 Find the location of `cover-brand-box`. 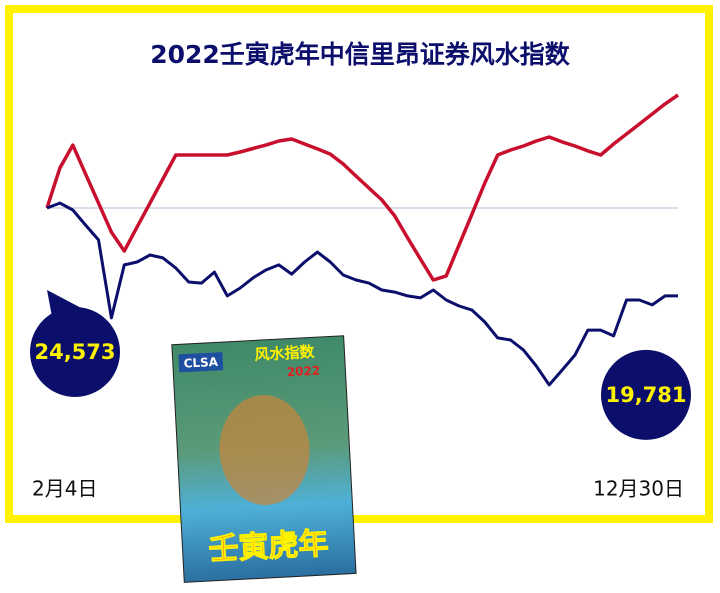

cover-brand-box is located at coordinates (201, 362).